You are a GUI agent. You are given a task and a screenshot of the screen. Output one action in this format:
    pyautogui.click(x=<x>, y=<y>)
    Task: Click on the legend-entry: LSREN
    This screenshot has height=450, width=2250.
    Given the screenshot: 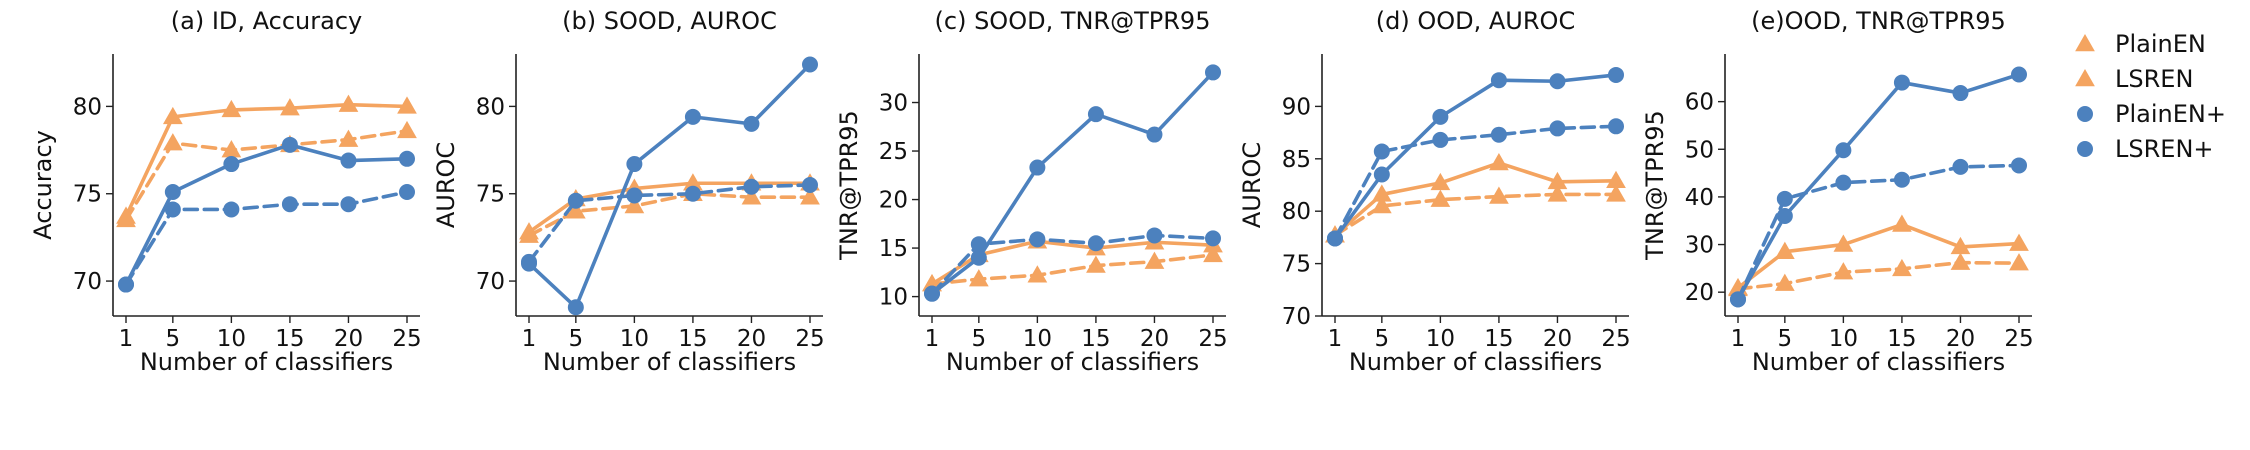 What is the action you would take?
    pyautogui.click(x=2134, y=79)
    